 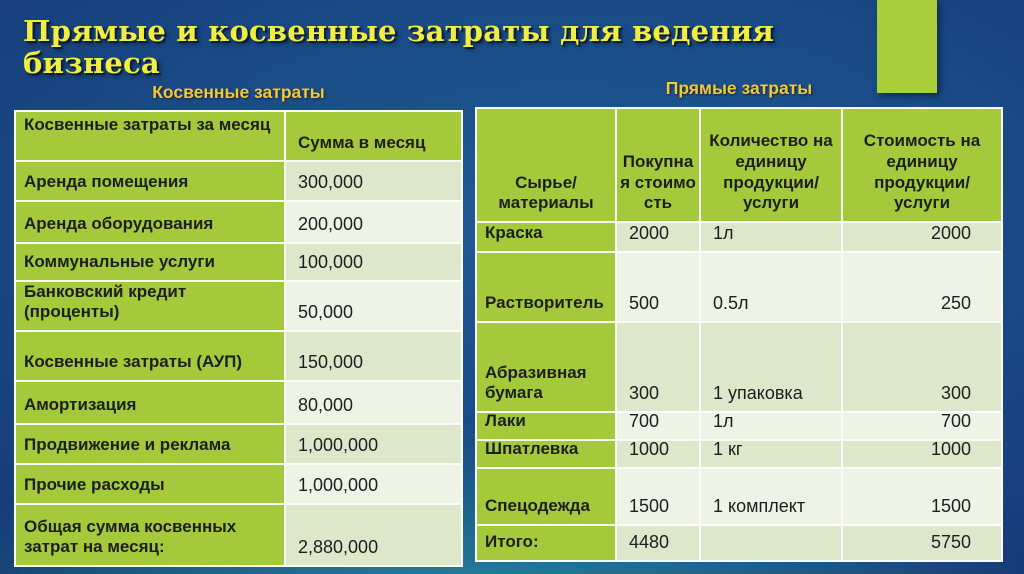 I want to click on direct-total-purchase: 4480, so click(x=658, y=543).